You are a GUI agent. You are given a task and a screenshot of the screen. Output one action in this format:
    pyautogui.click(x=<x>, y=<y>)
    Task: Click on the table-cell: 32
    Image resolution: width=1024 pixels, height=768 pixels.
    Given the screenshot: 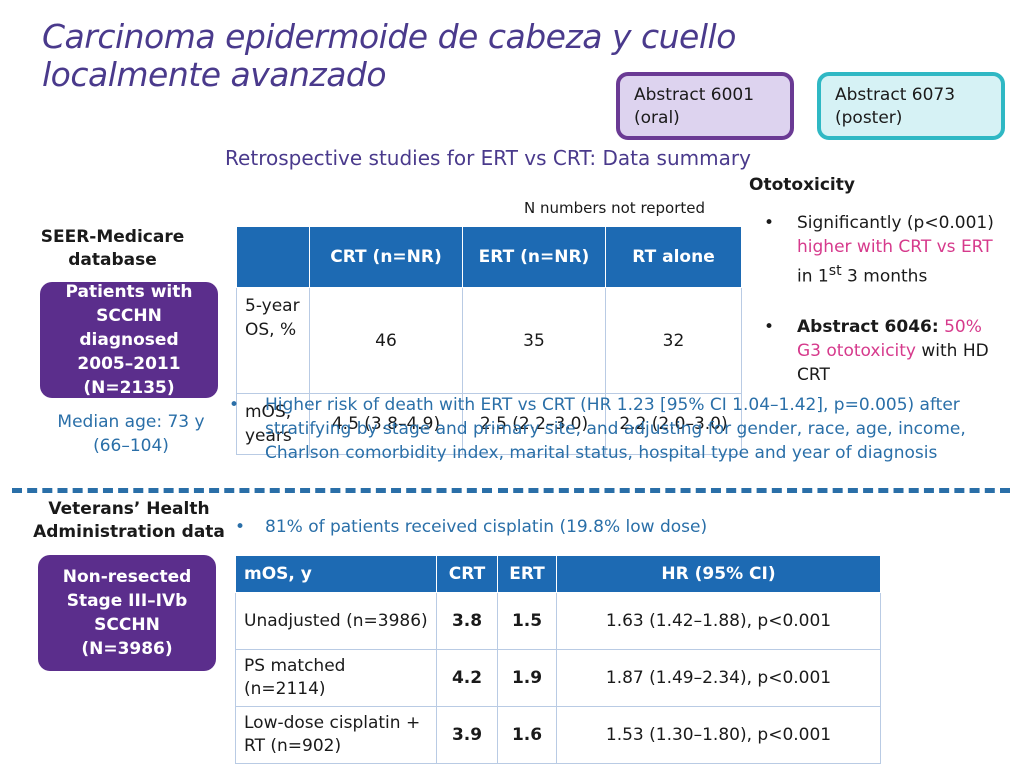 What is the action you would take?
    pyautogui.click(x=673, y=340)
    